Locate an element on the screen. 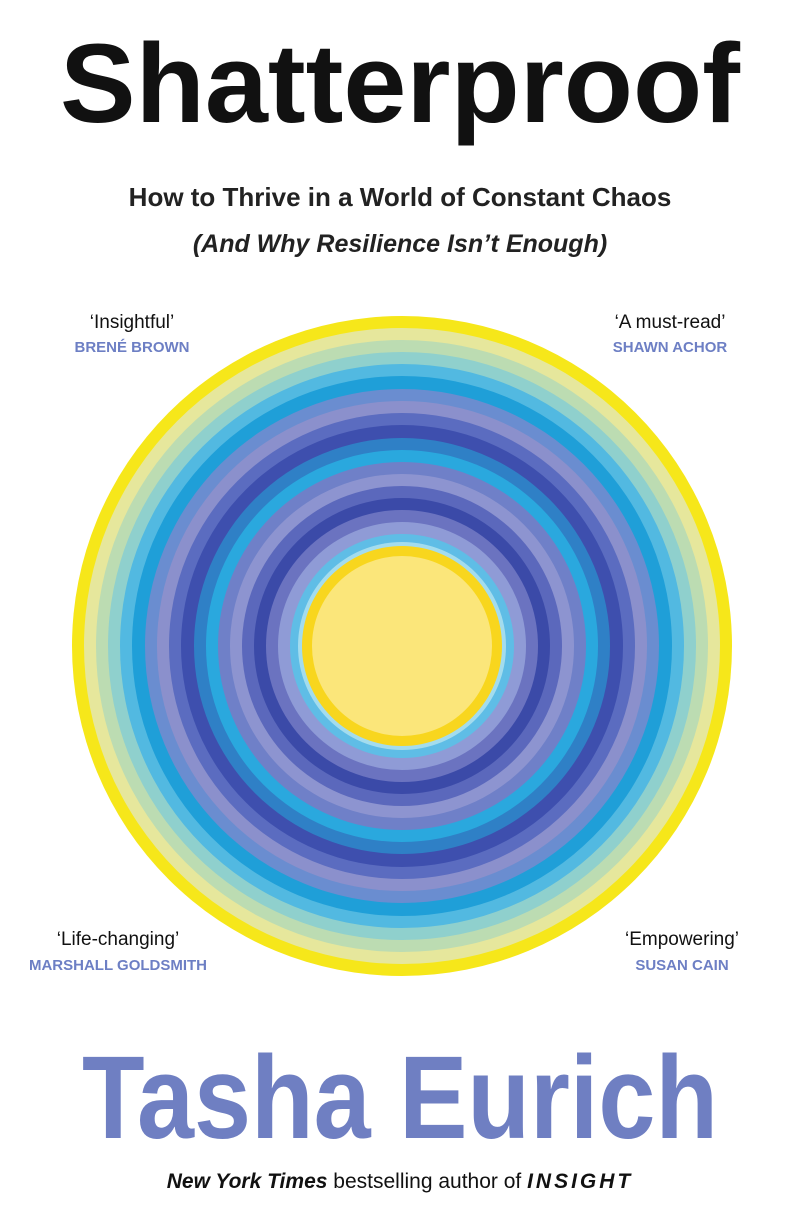  quote: ‘Life-changing’ is located at coordinates (118, 939).